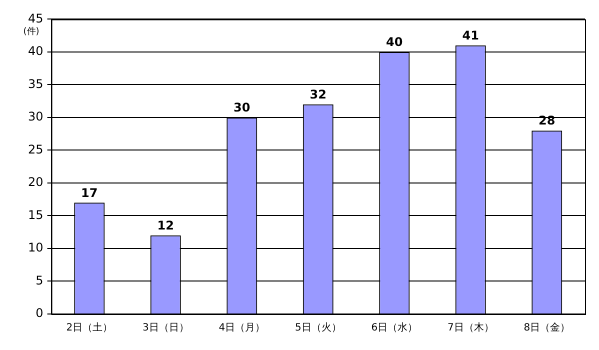 The width and height of the screenshot is (599, 350). Describe the element at coordinates (318, 94) in the screenshot. I see `data-label: 32` at that location.